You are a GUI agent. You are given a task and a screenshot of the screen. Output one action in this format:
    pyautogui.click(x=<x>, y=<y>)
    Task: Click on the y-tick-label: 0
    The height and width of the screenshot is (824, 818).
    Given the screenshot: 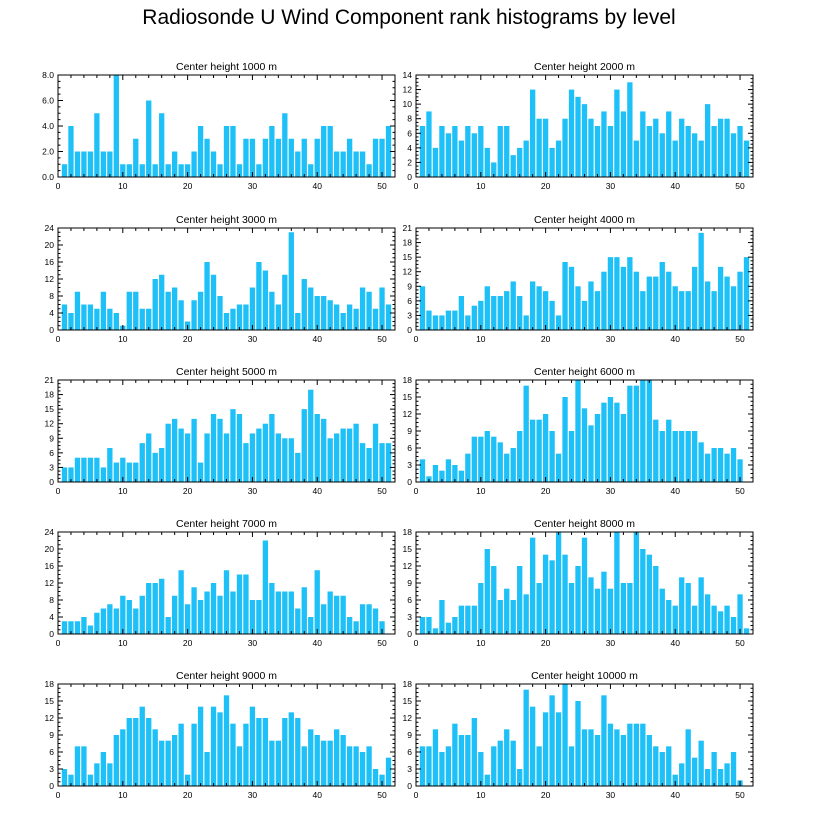 What is the action you would take?
    pyautogui.click(x=409, y=330)
    